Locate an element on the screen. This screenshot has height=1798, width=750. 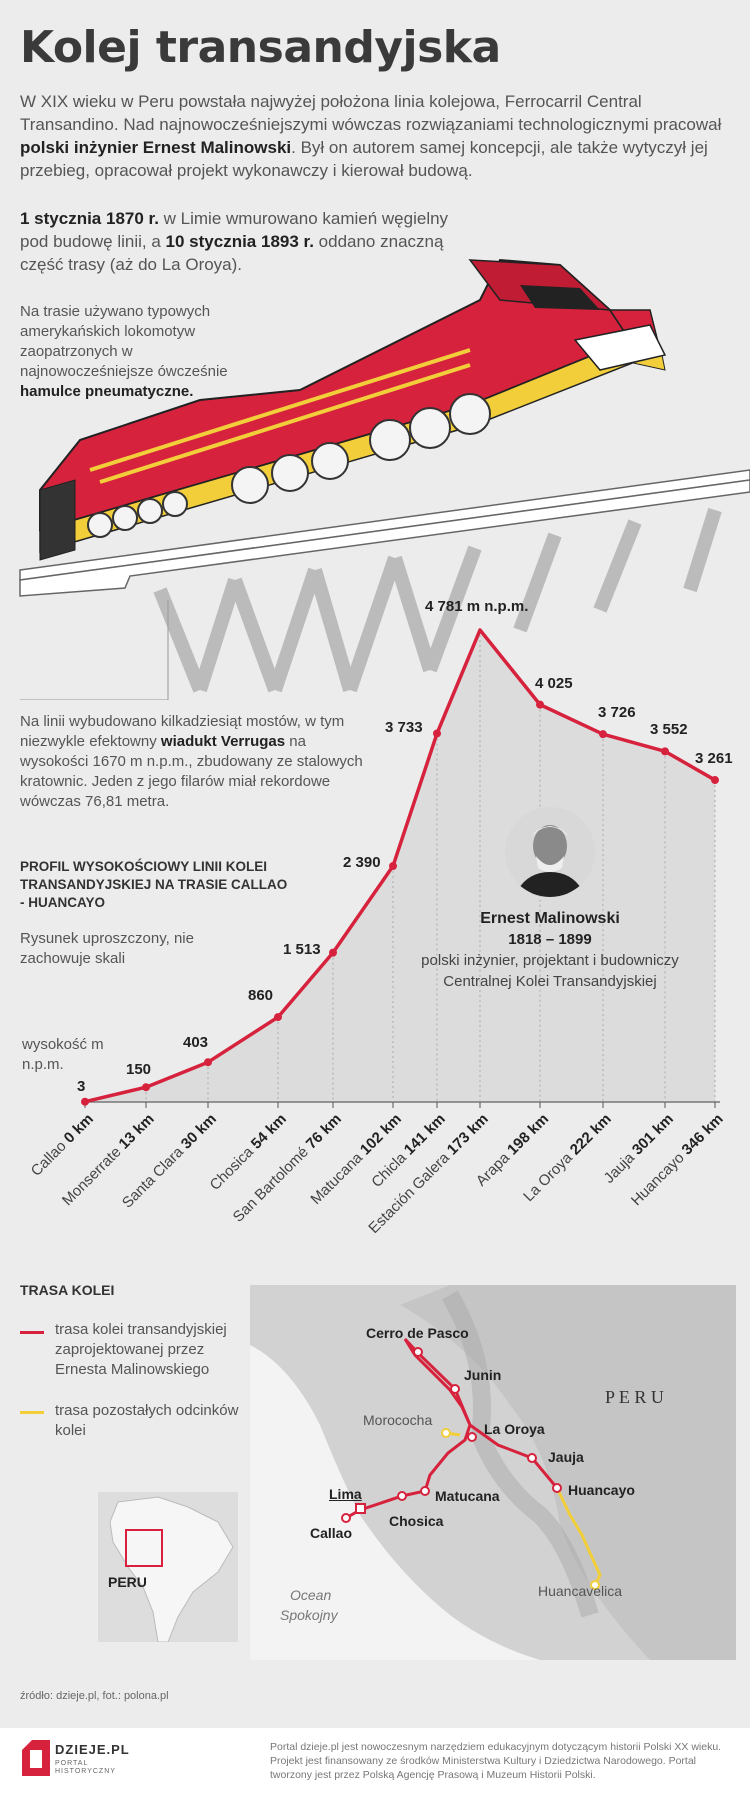
elevation-label: 3 261 is located at coordinates (714, 759).